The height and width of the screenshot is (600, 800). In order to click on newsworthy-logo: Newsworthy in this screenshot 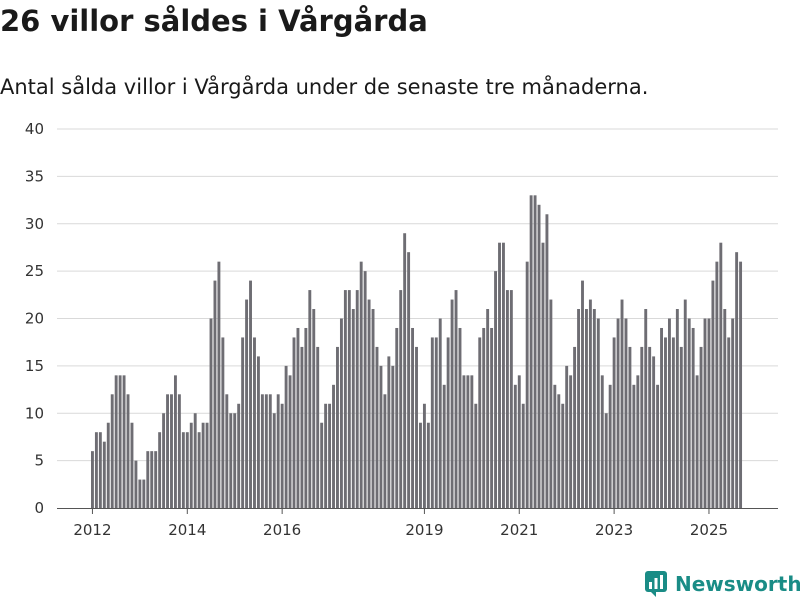, I will do `click(722, 584)`.